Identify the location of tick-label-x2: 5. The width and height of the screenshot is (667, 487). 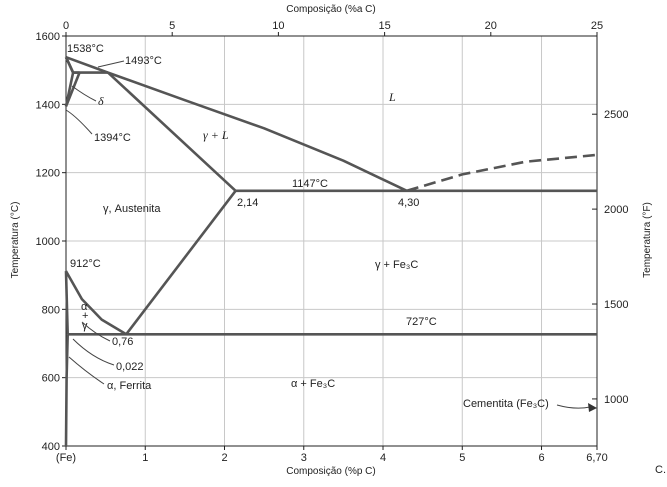
(172, 26).